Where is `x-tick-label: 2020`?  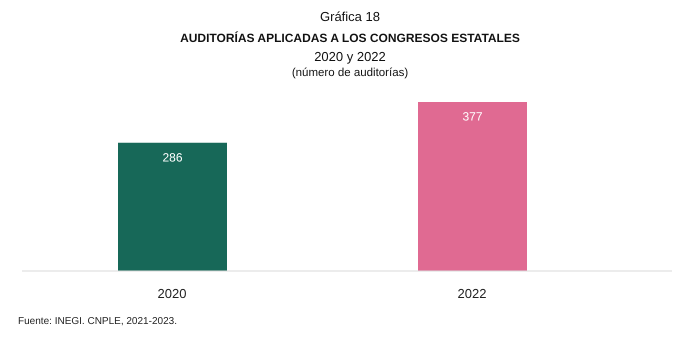
x-tick-label: 2020 is located at coordinates (172, 294).